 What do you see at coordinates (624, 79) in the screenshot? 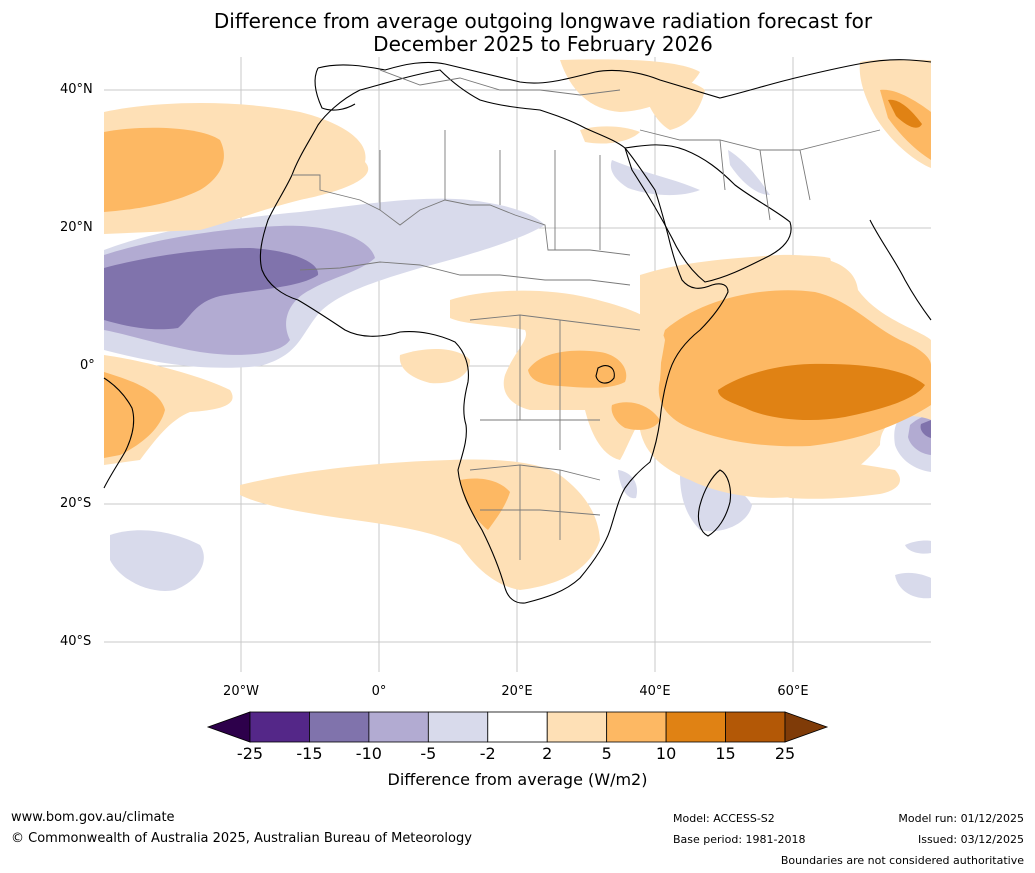
I see `europe-coastline` at bounding box center [624, 79].